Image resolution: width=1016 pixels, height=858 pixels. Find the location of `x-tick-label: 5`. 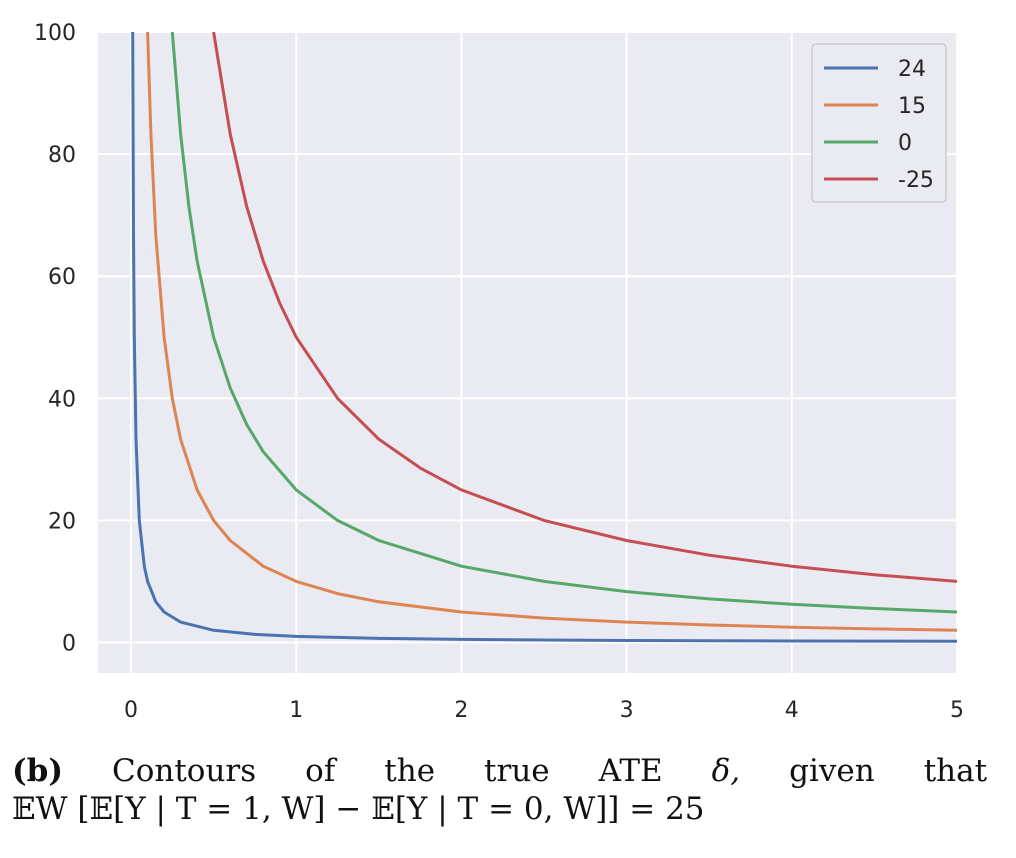

x-tick-label: 5 is located at coordinates (957, 710).